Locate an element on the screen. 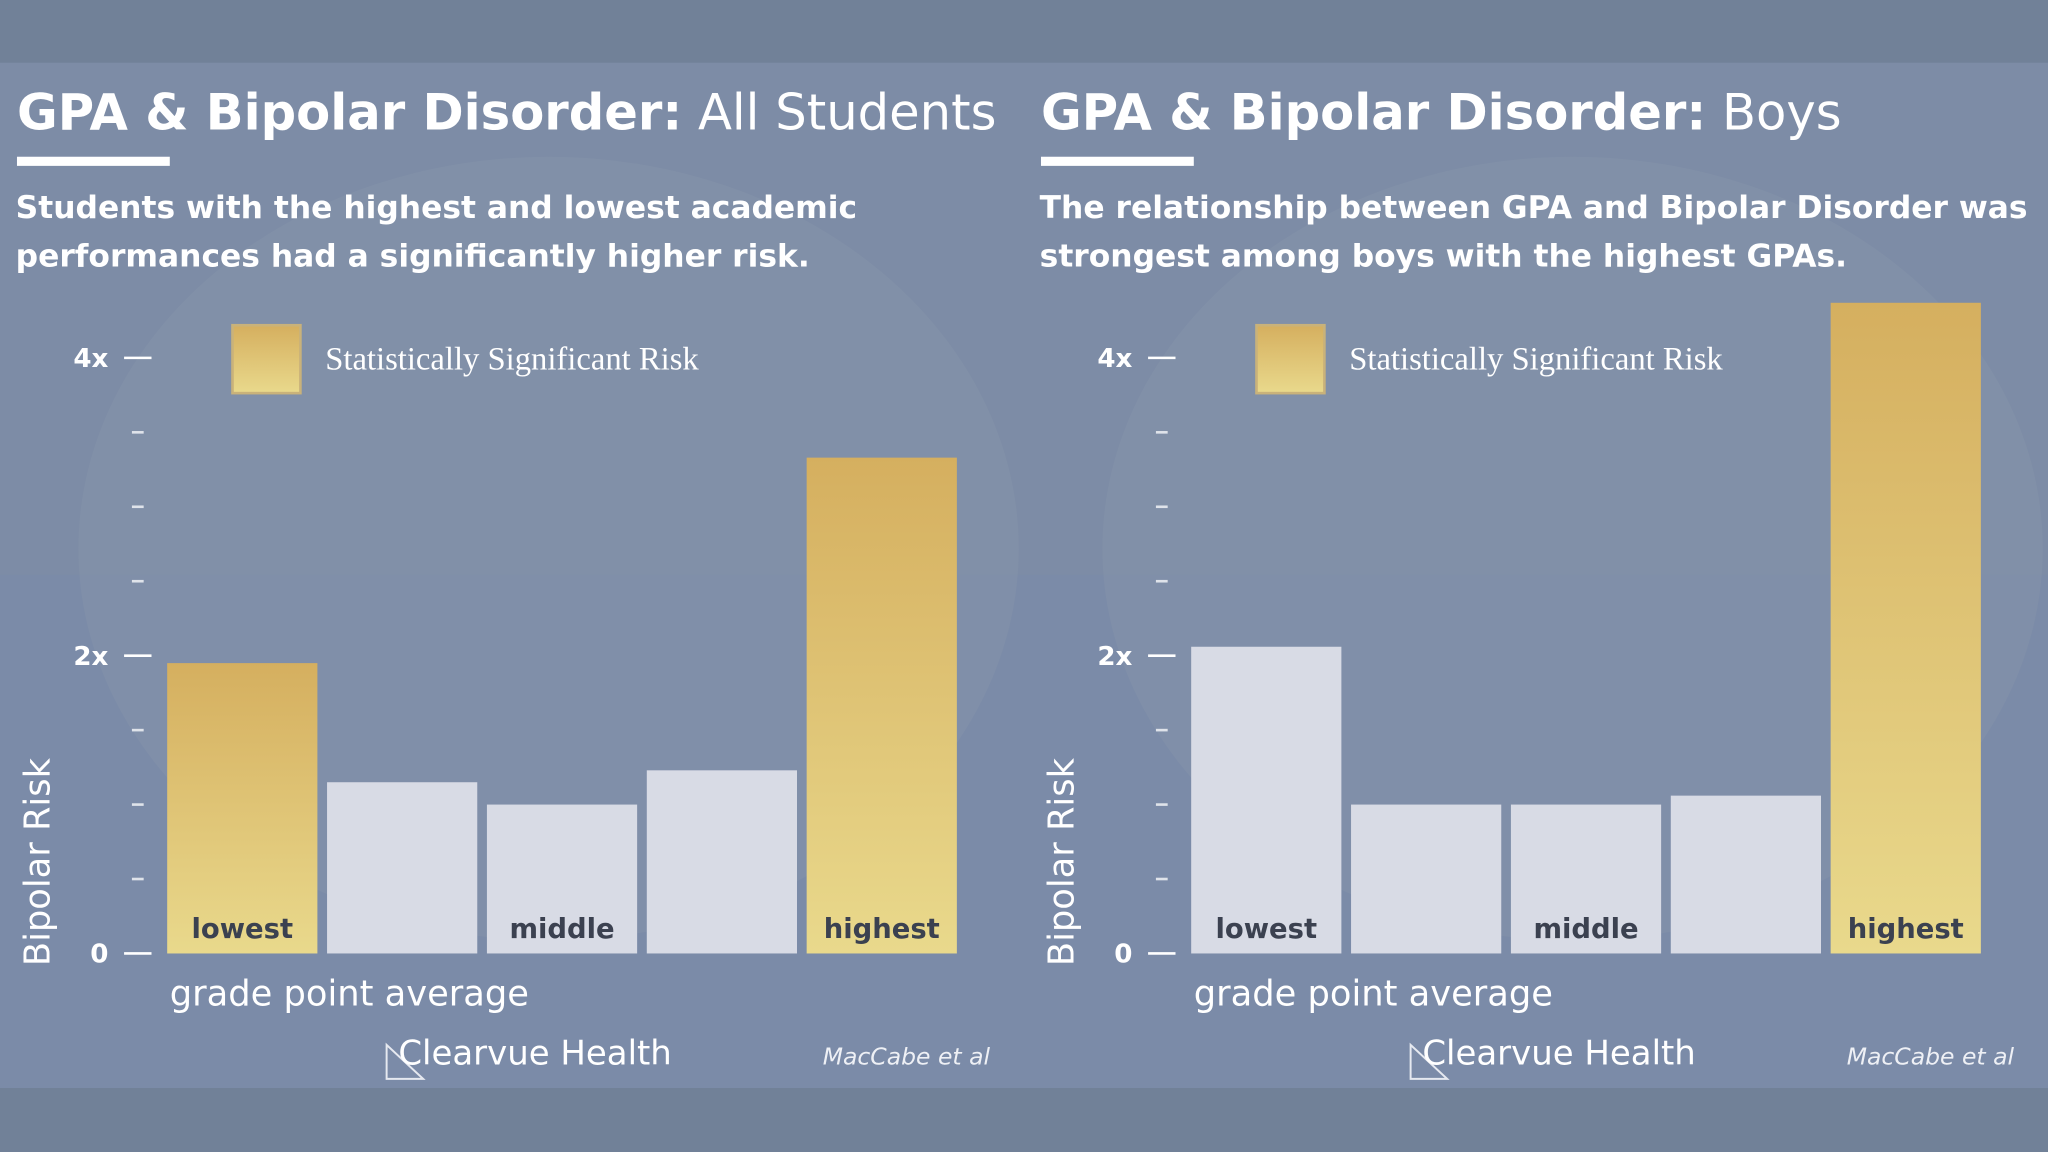  title-suffix: All Students is located at coordinates (847, 112).